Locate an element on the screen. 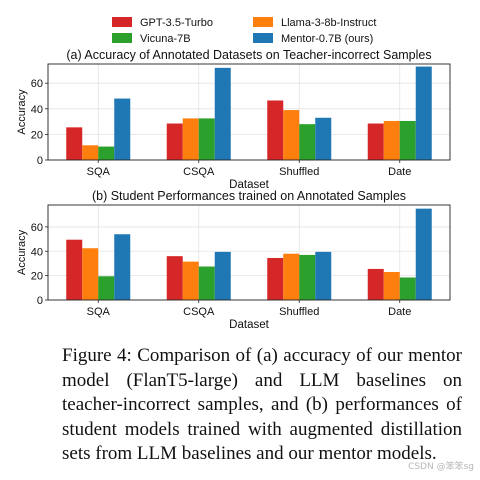  y-axis-label-a: Accuracy is located at coordinates (22, 112).